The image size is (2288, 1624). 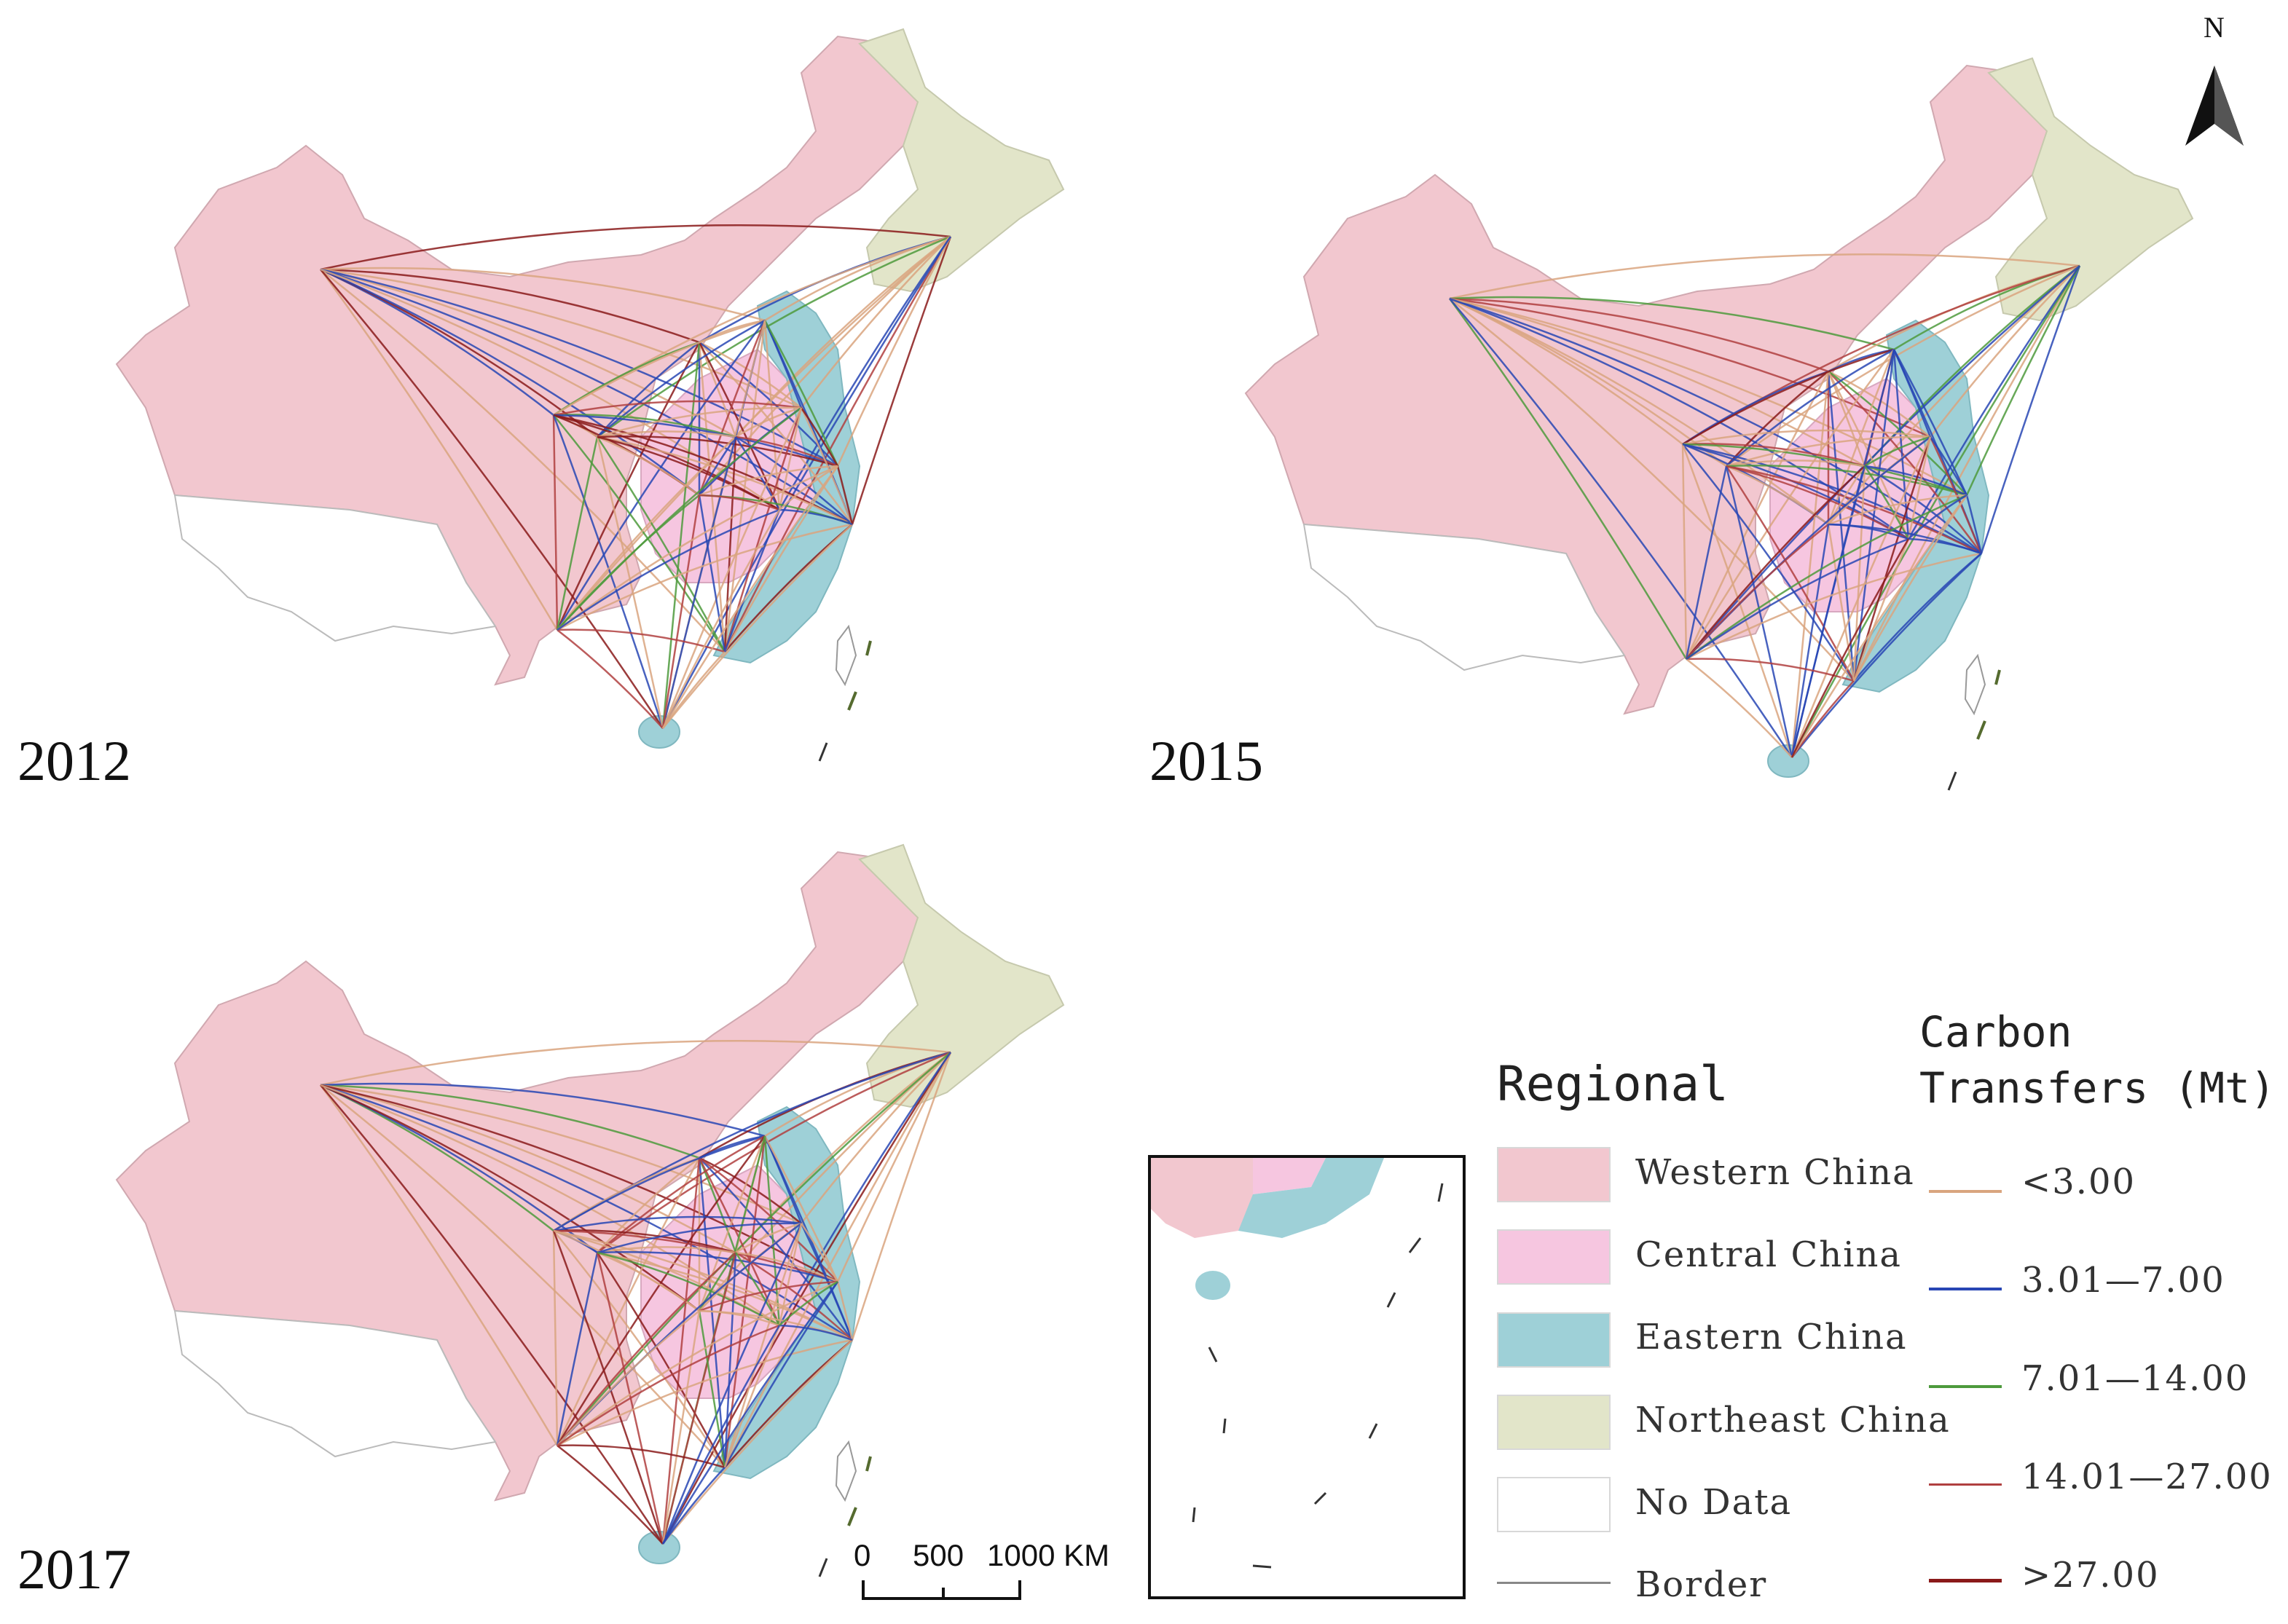 I want to click on legend-border: Border, so click(x=1702, y=1584).